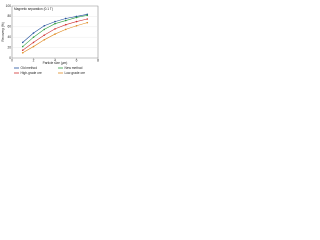 This screenshot has width=320, height=240. Describe the element at coordinates (3, 31) in the screenshot. I see `y-axis-label: Recovery (%)` at that location.